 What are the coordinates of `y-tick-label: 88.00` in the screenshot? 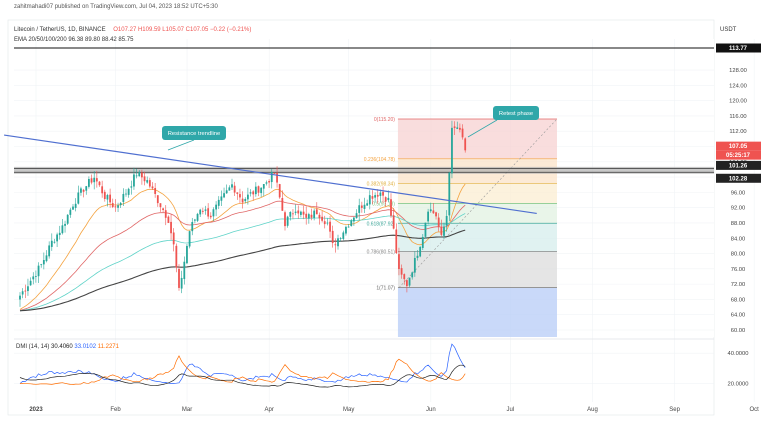 It's located at (738, 224).